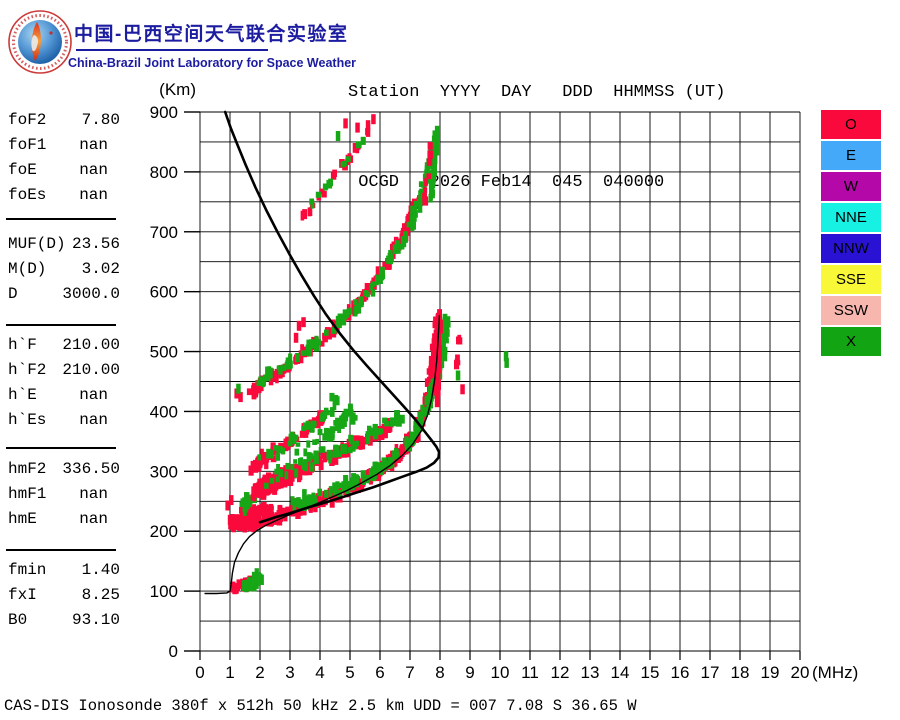 This screenshot has height=720, width=900. Describe the element at coordinates (64, 195) in the screenshot. I see `param-row-foEs: foEs nan` at that location.